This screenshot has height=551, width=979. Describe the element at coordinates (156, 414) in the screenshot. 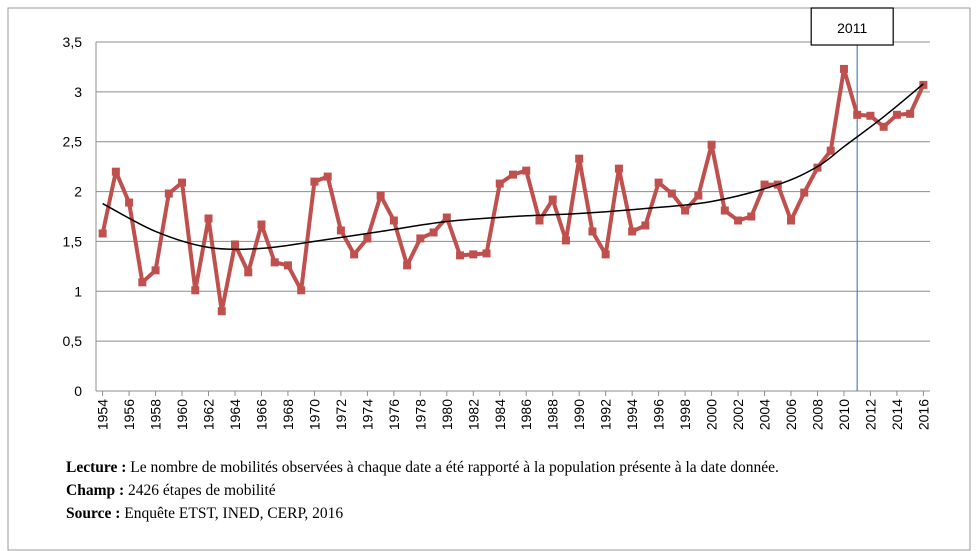

I see `x-tick-label: 1958` at that location.